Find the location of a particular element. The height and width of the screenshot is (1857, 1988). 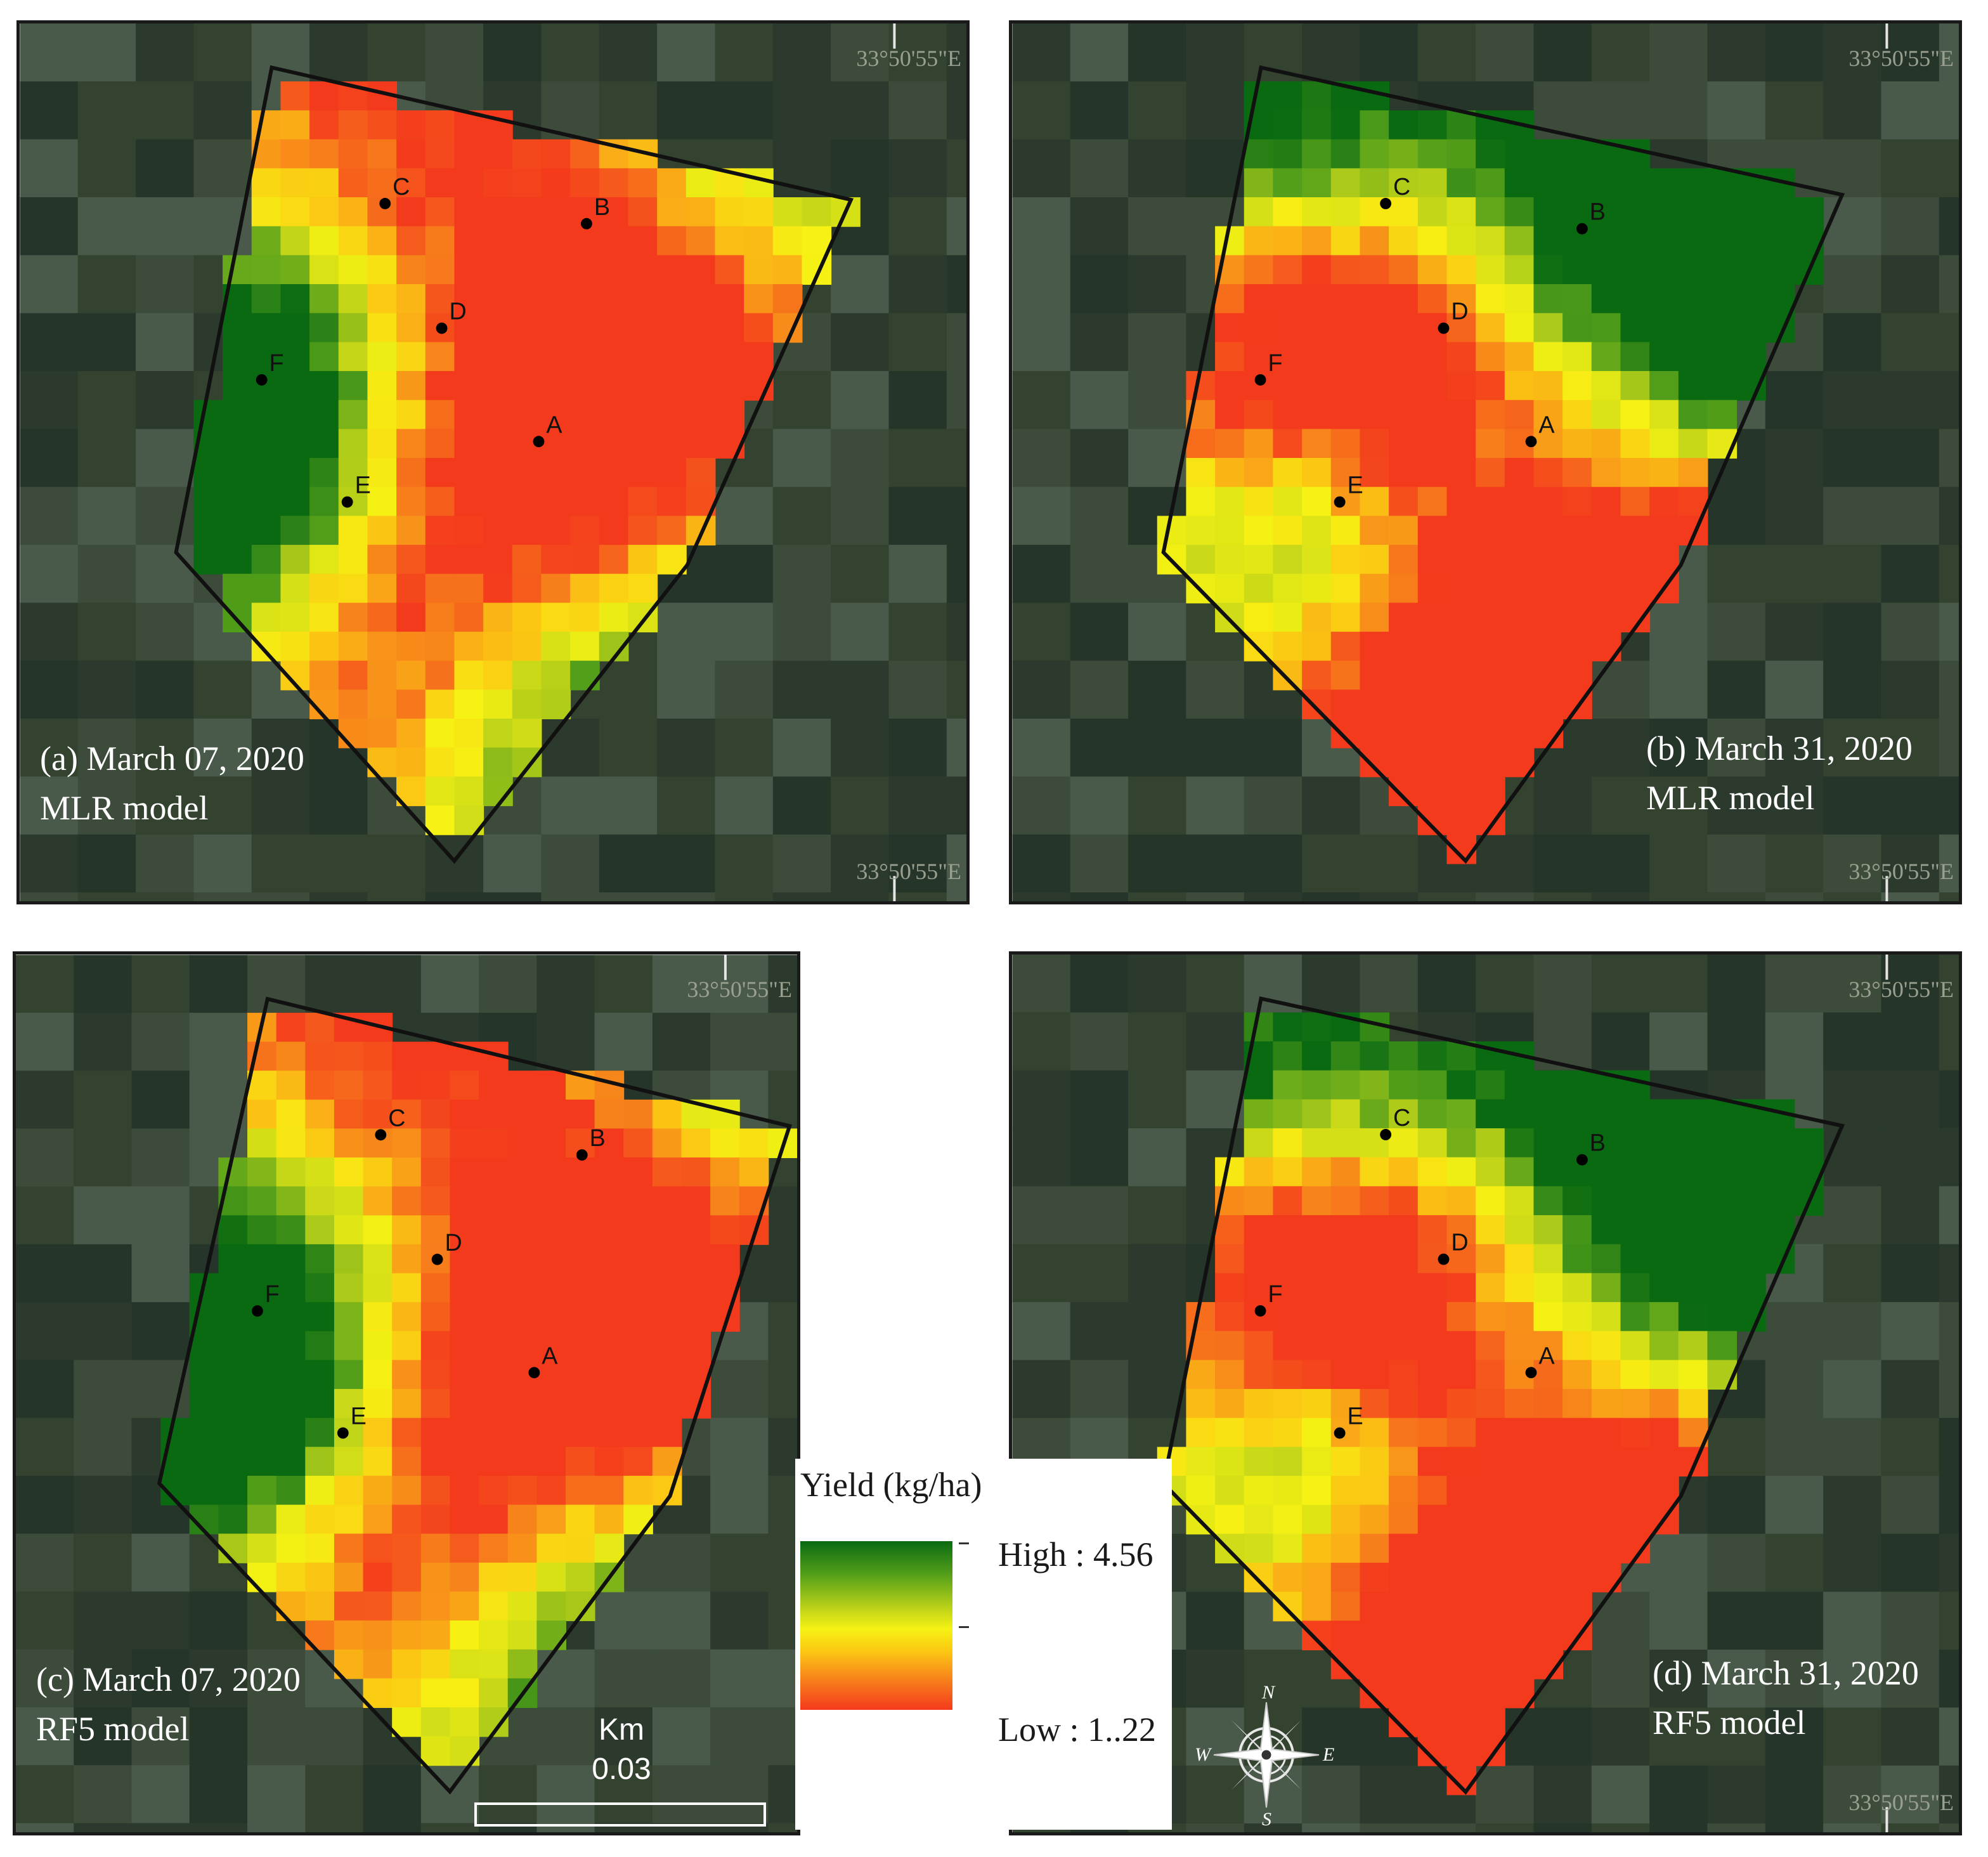

legend-color-ramp is located at coordinates (876, 1625).